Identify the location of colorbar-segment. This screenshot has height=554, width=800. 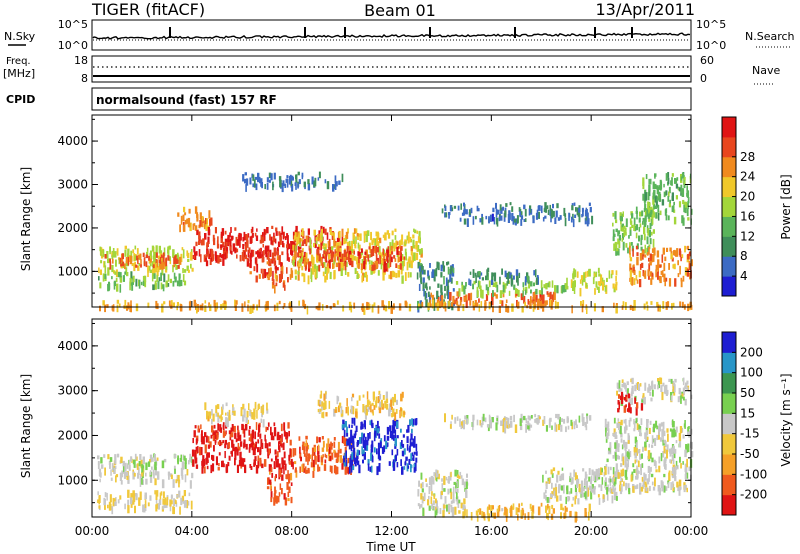
(729, 424).